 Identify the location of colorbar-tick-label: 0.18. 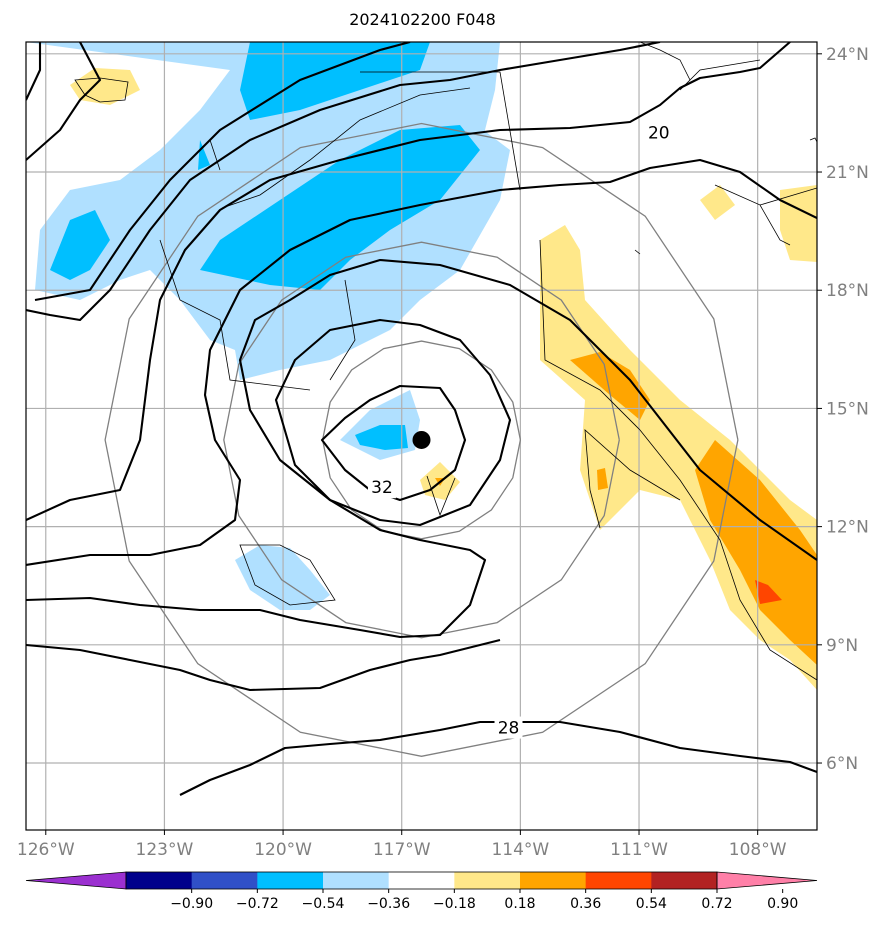
(519, 904).